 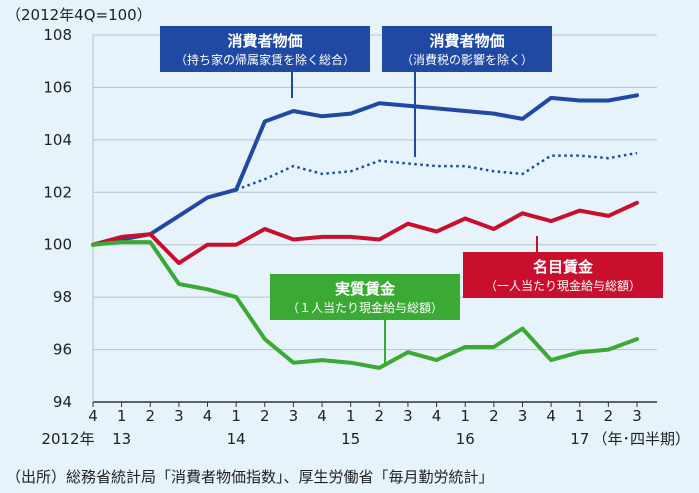 I want to click on annotation-real-box, so click(x=365, y=297).